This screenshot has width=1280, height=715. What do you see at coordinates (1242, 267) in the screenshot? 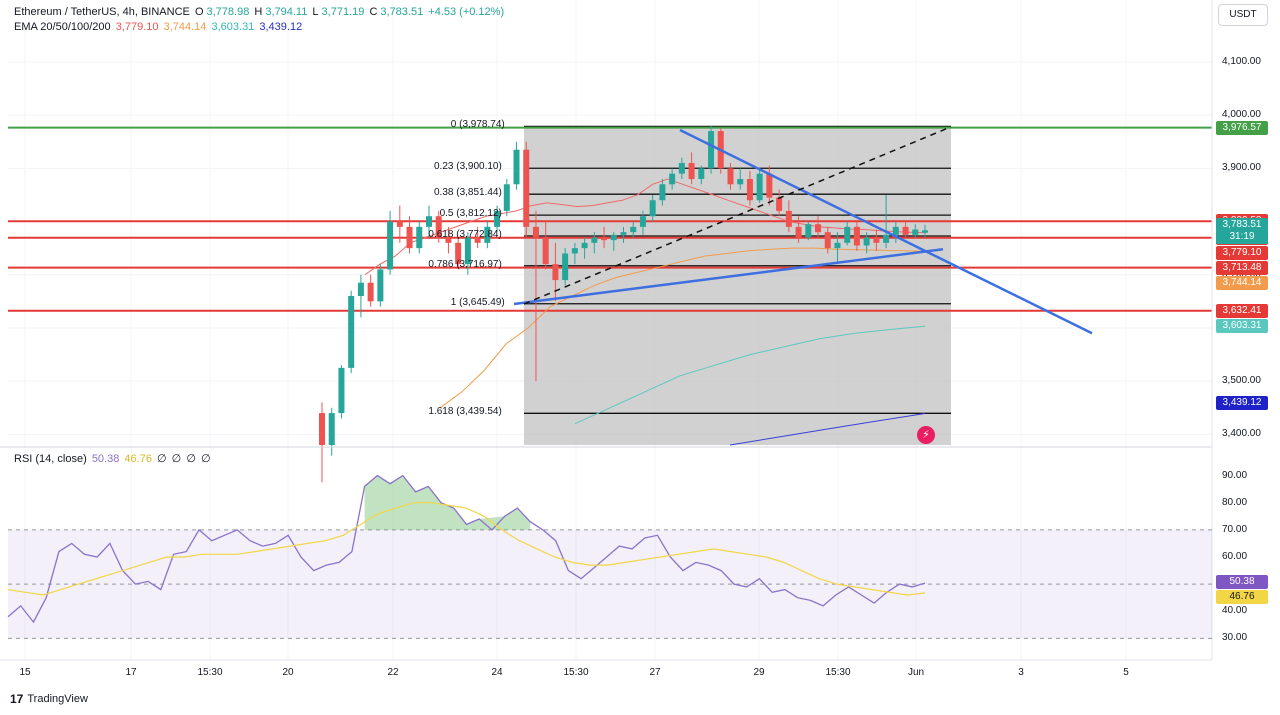
I see `level-price-tag: 3,713.48` at bounding box center [1242, 267].